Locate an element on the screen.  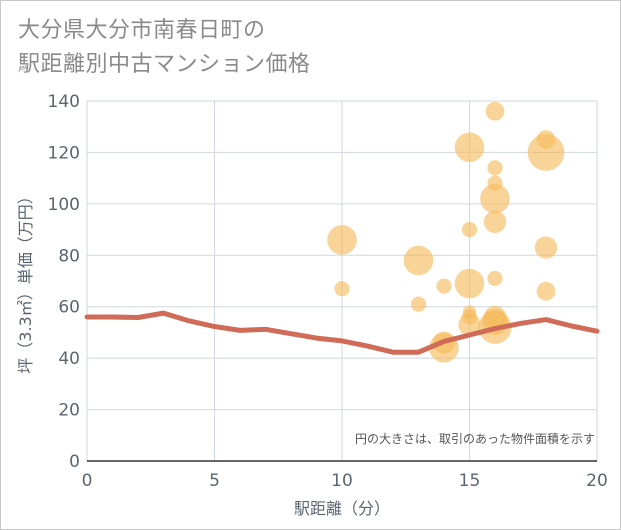
y-tick-label: 80 is located at coordinates (69, 256).